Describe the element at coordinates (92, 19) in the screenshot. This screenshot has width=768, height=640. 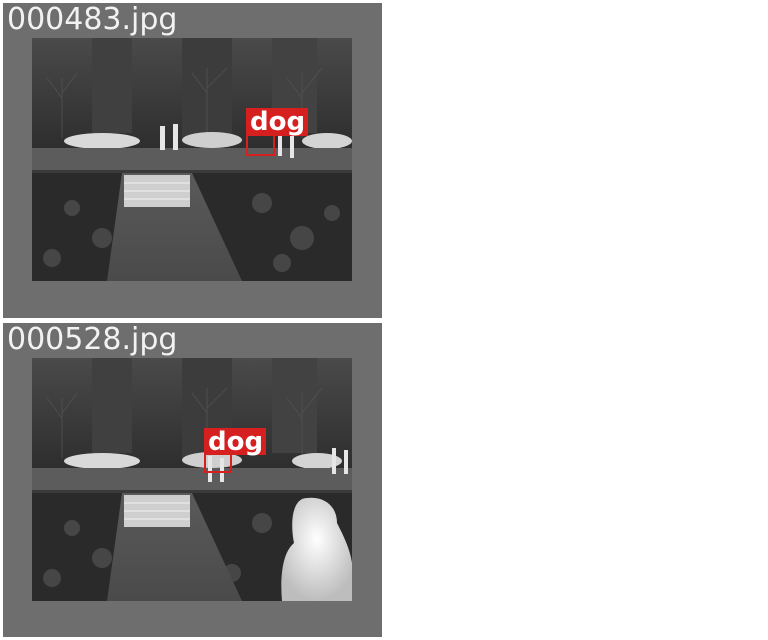
I see `image-filename: 000483.jpg` at that location.